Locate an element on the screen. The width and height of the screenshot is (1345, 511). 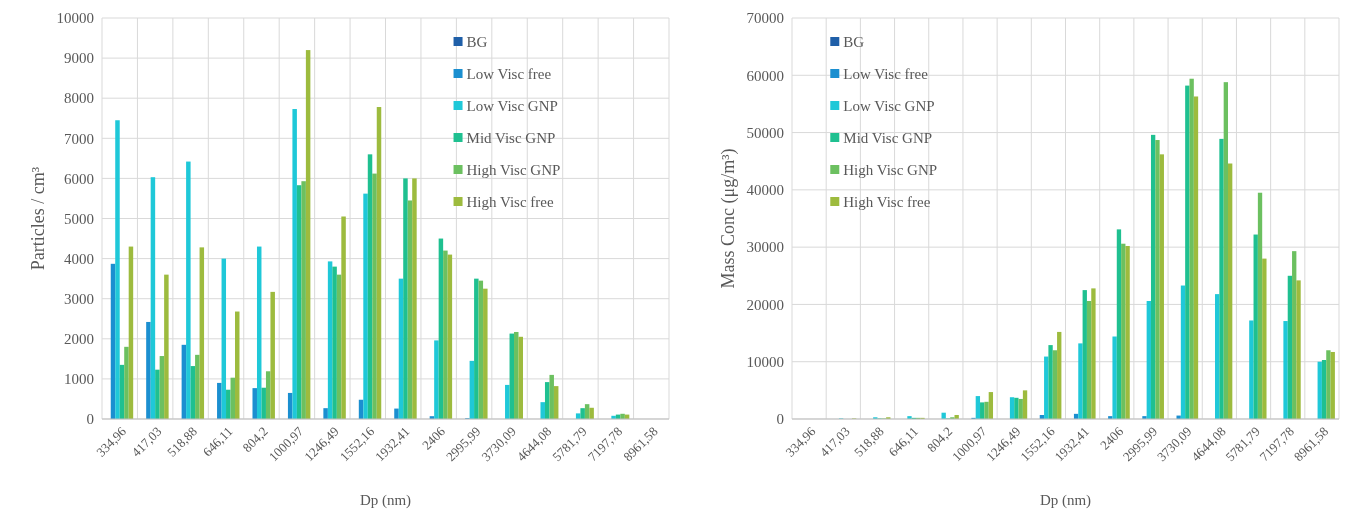
y-axis-title: Mass Conc (μg/m³) is located at coordinates (728, 218).